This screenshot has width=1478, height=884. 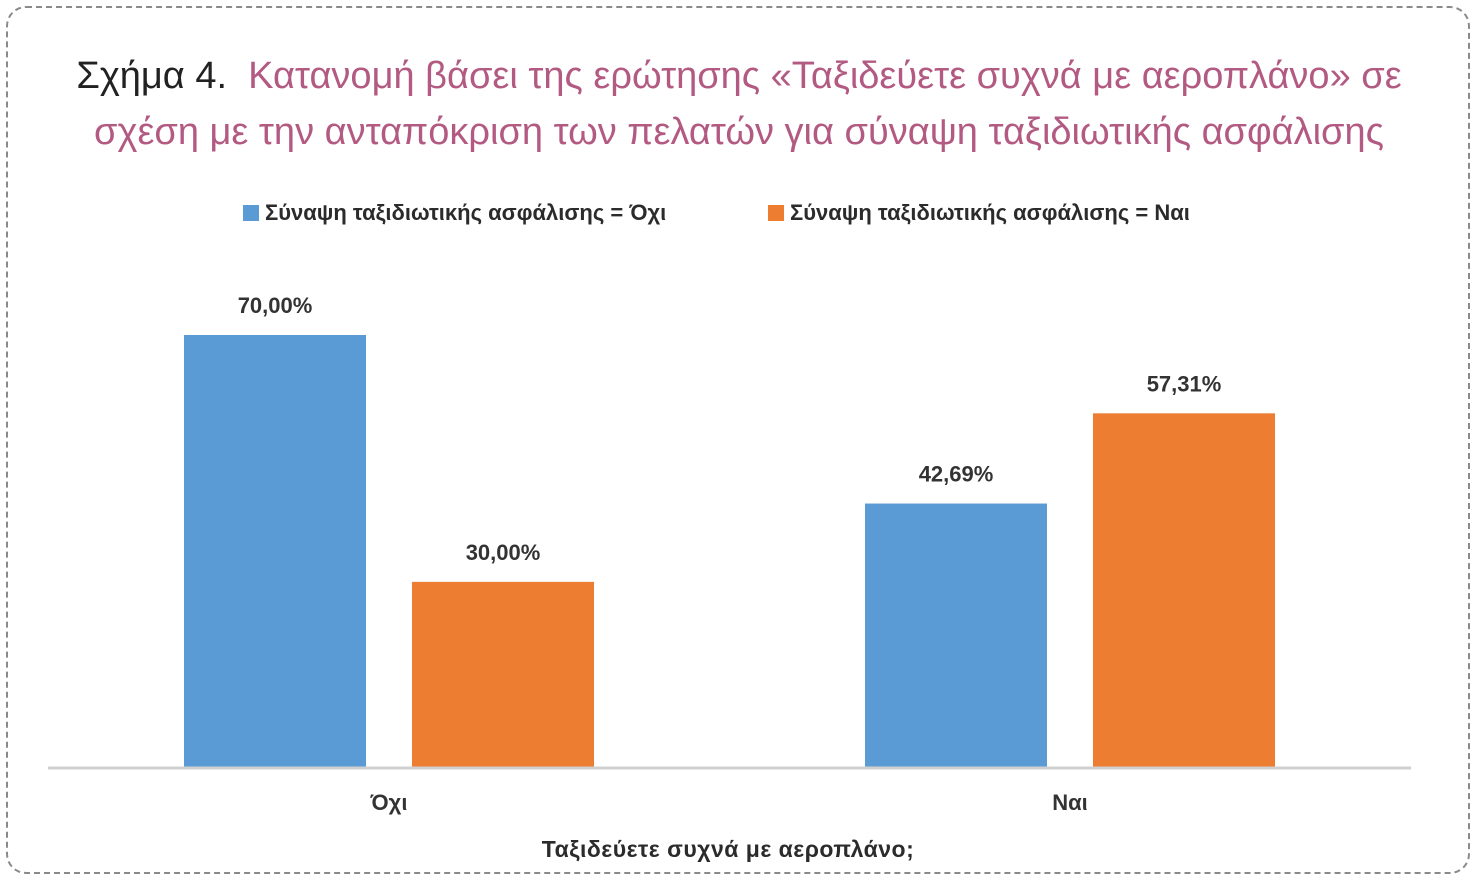 I want to click on x-axis-title: Ταξιδεύετε συχνά με αεροπλάνο;, so click(x=728, y=849).